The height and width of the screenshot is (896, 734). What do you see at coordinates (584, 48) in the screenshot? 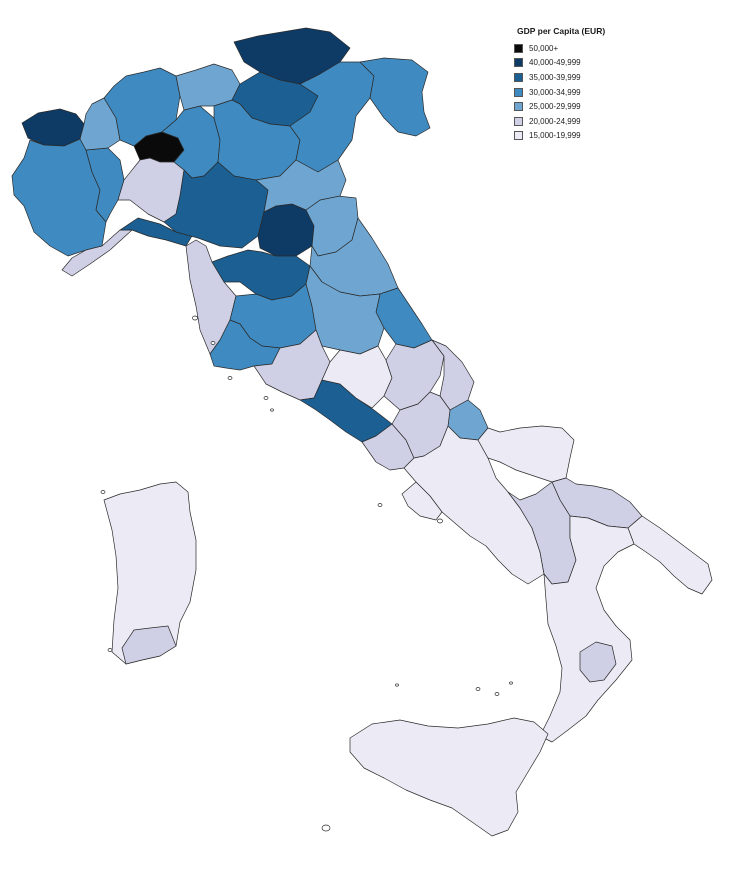
I see `legend-item: 50,000+` at bounding box center [584, 48].